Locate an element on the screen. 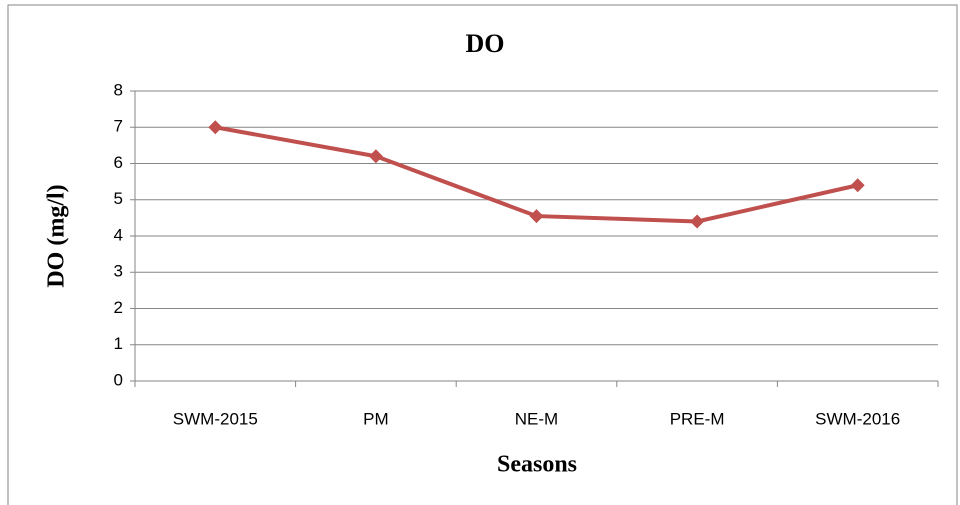 This screenshot has height=505, width=960. y-tick-label: 1 is located at coordinates (118, 343).